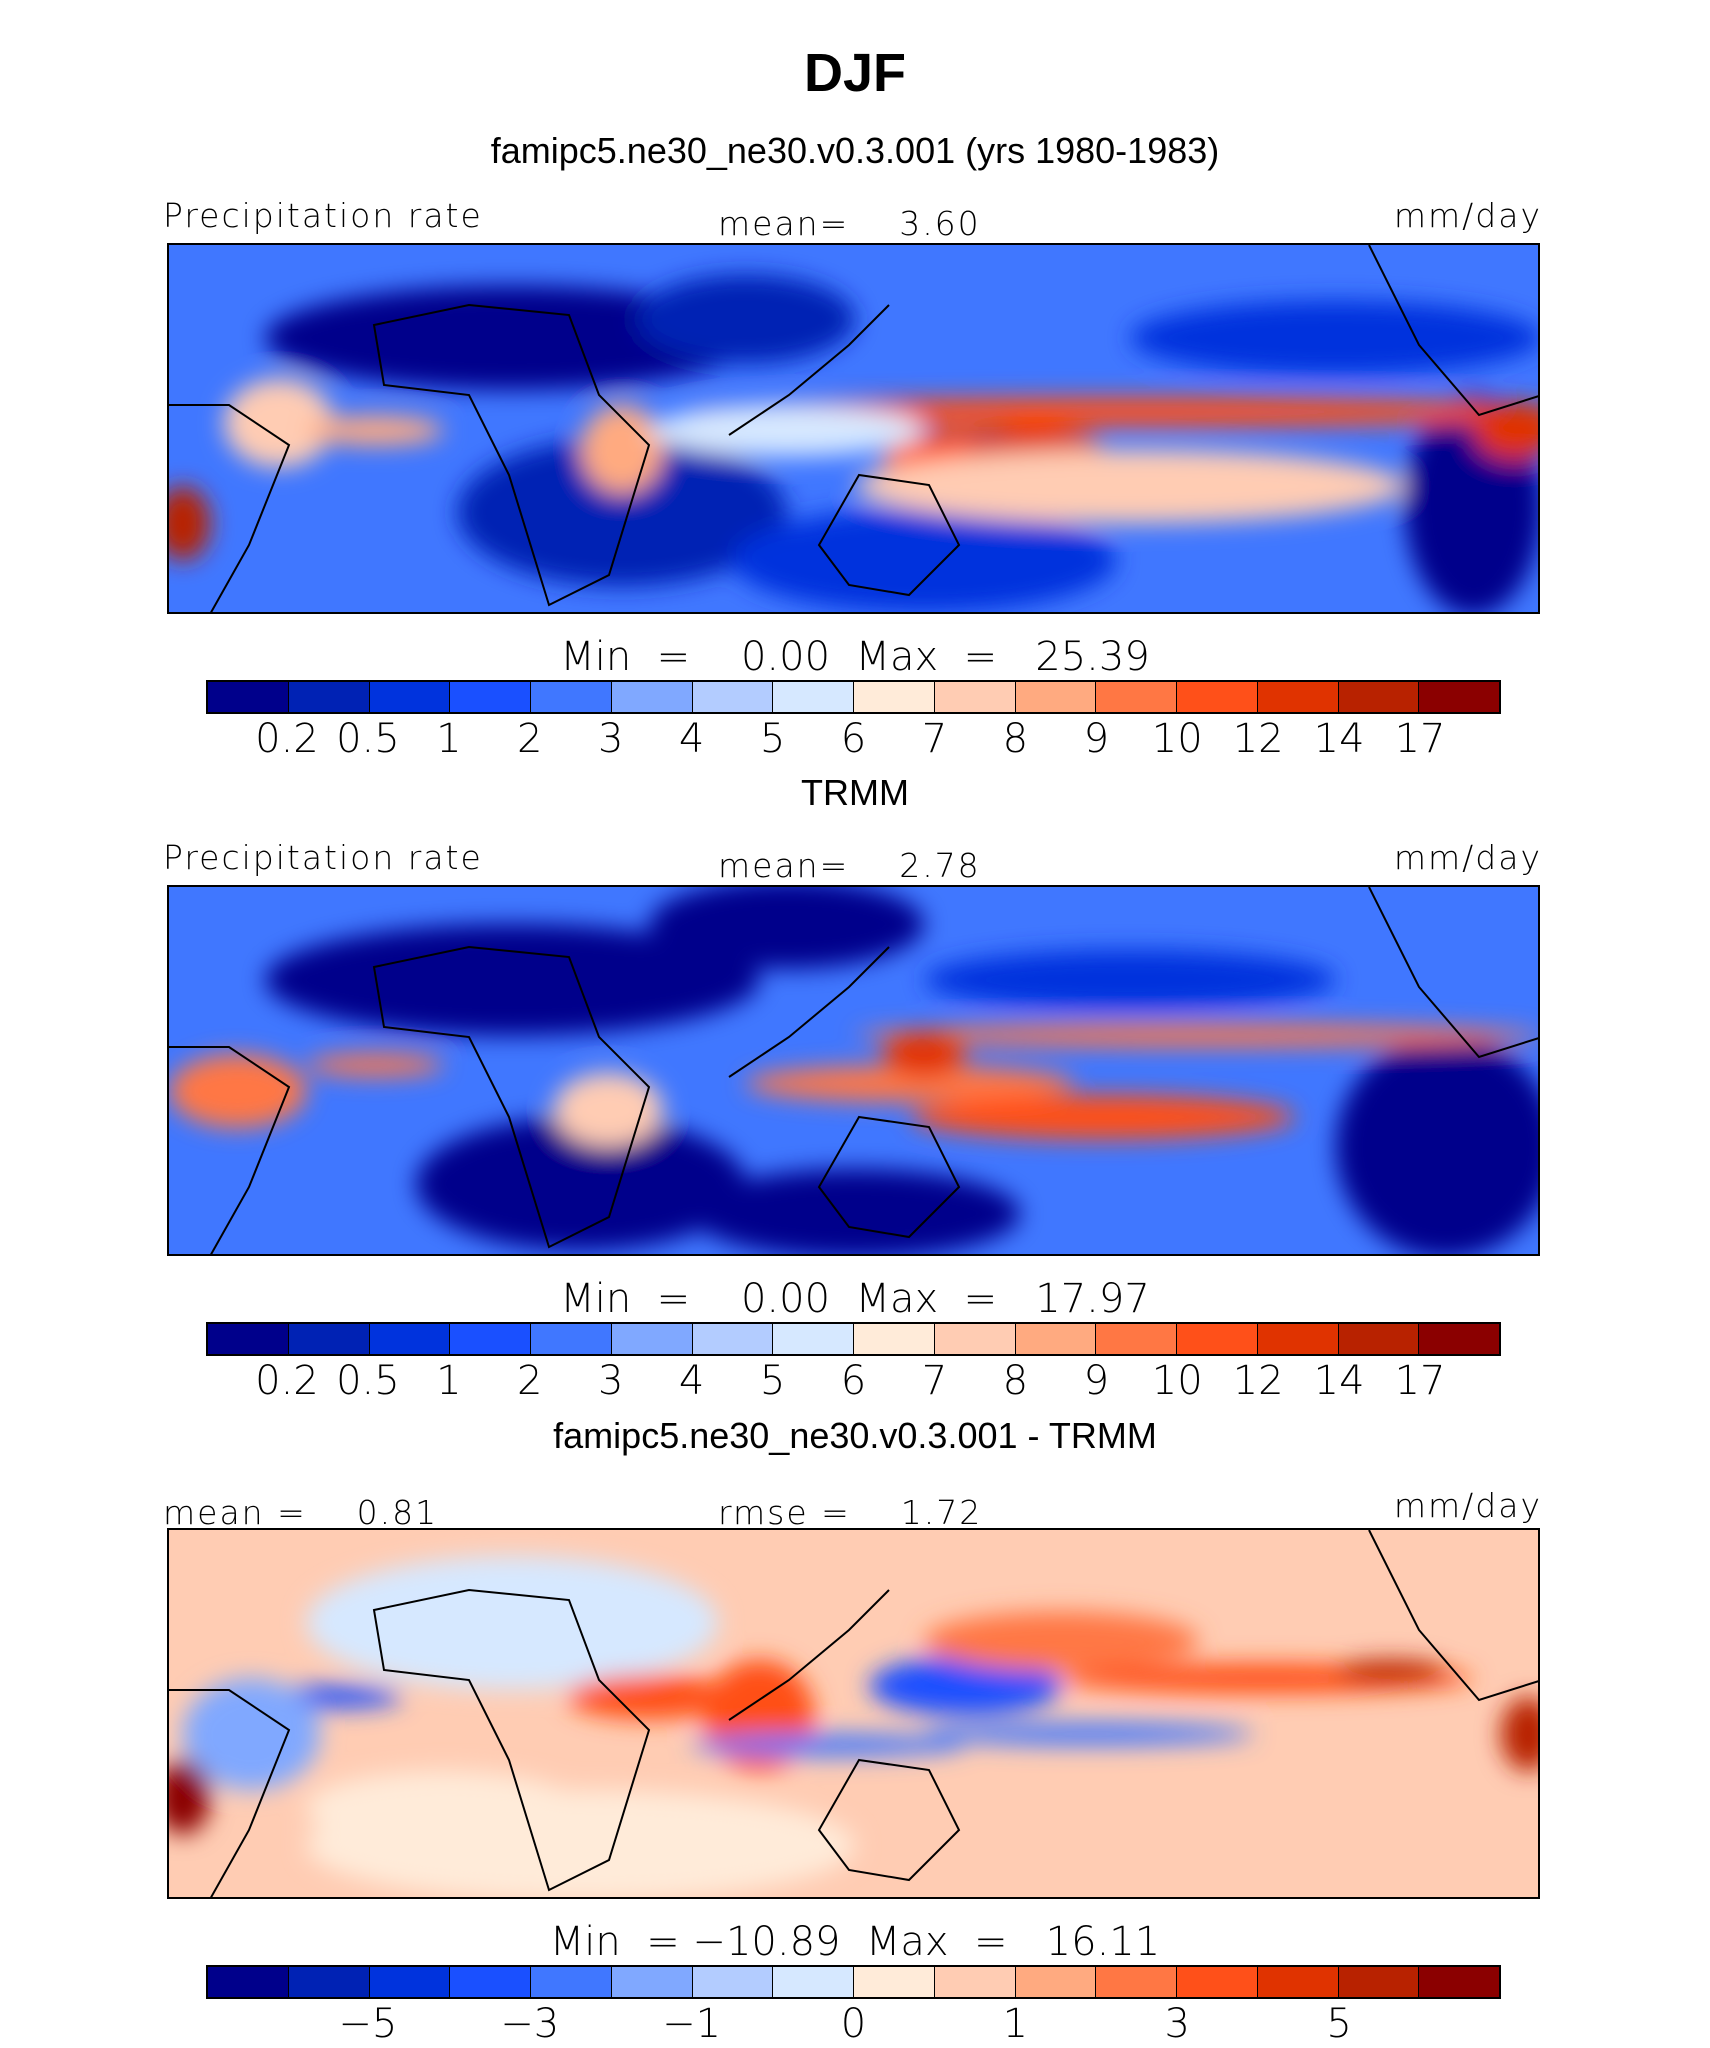 This screenshot has height=2048, width=1710. Describe the element at coordinates (849, 865) in the screenshot. I see `center-label: mean= 2.78` at that location.